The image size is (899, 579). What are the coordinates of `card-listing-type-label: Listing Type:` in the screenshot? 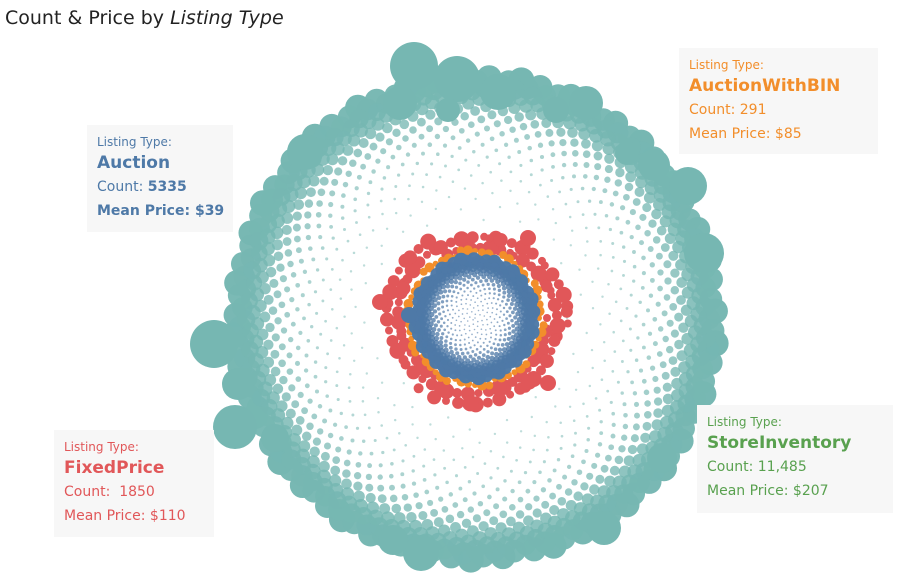 It's located at (744, 422).